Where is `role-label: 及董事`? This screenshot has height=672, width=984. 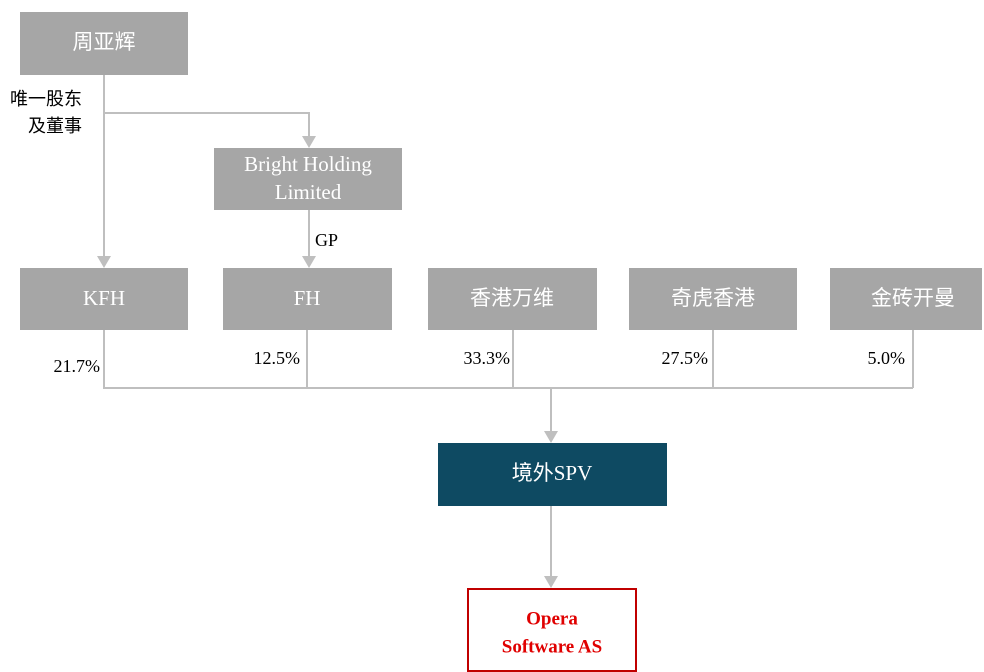 role-label: 及董事 is located at coordinates (55, 126).